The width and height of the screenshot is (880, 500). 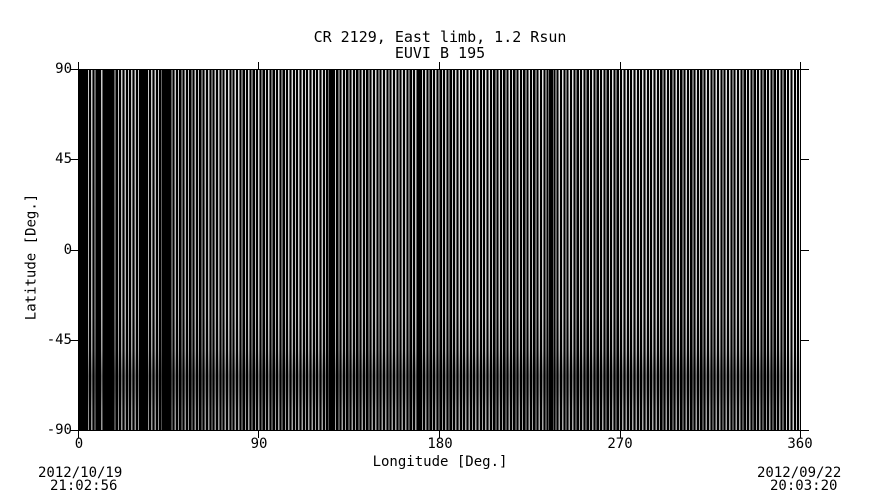 What do you see at coordinates (59, 430) in the screenshot?
I see `y-tick-label--90: -90` at bounding box center [59, 430].